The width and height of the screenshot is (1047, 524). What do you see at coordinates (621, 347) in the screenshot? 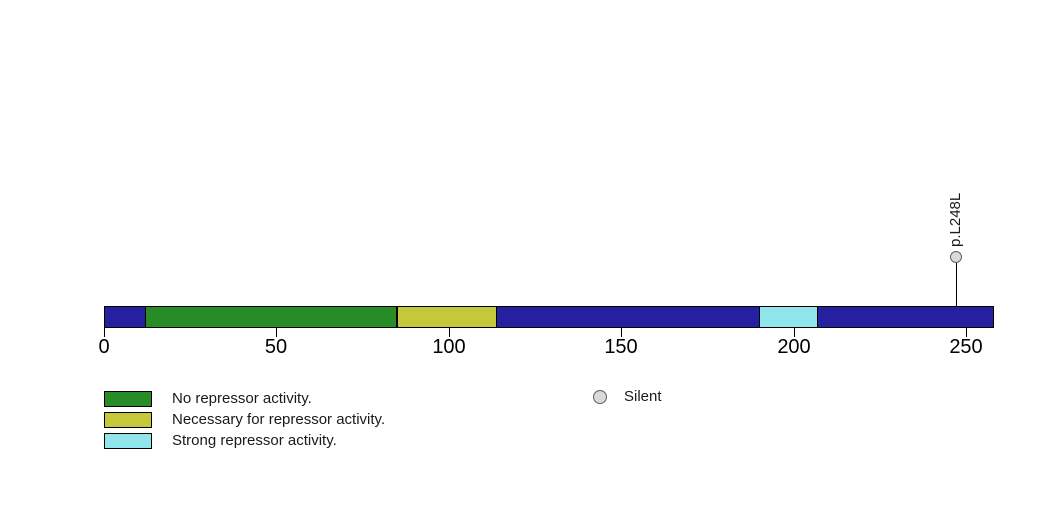
I see `axis-tick-label: 150` at bounding box center [621, 347].